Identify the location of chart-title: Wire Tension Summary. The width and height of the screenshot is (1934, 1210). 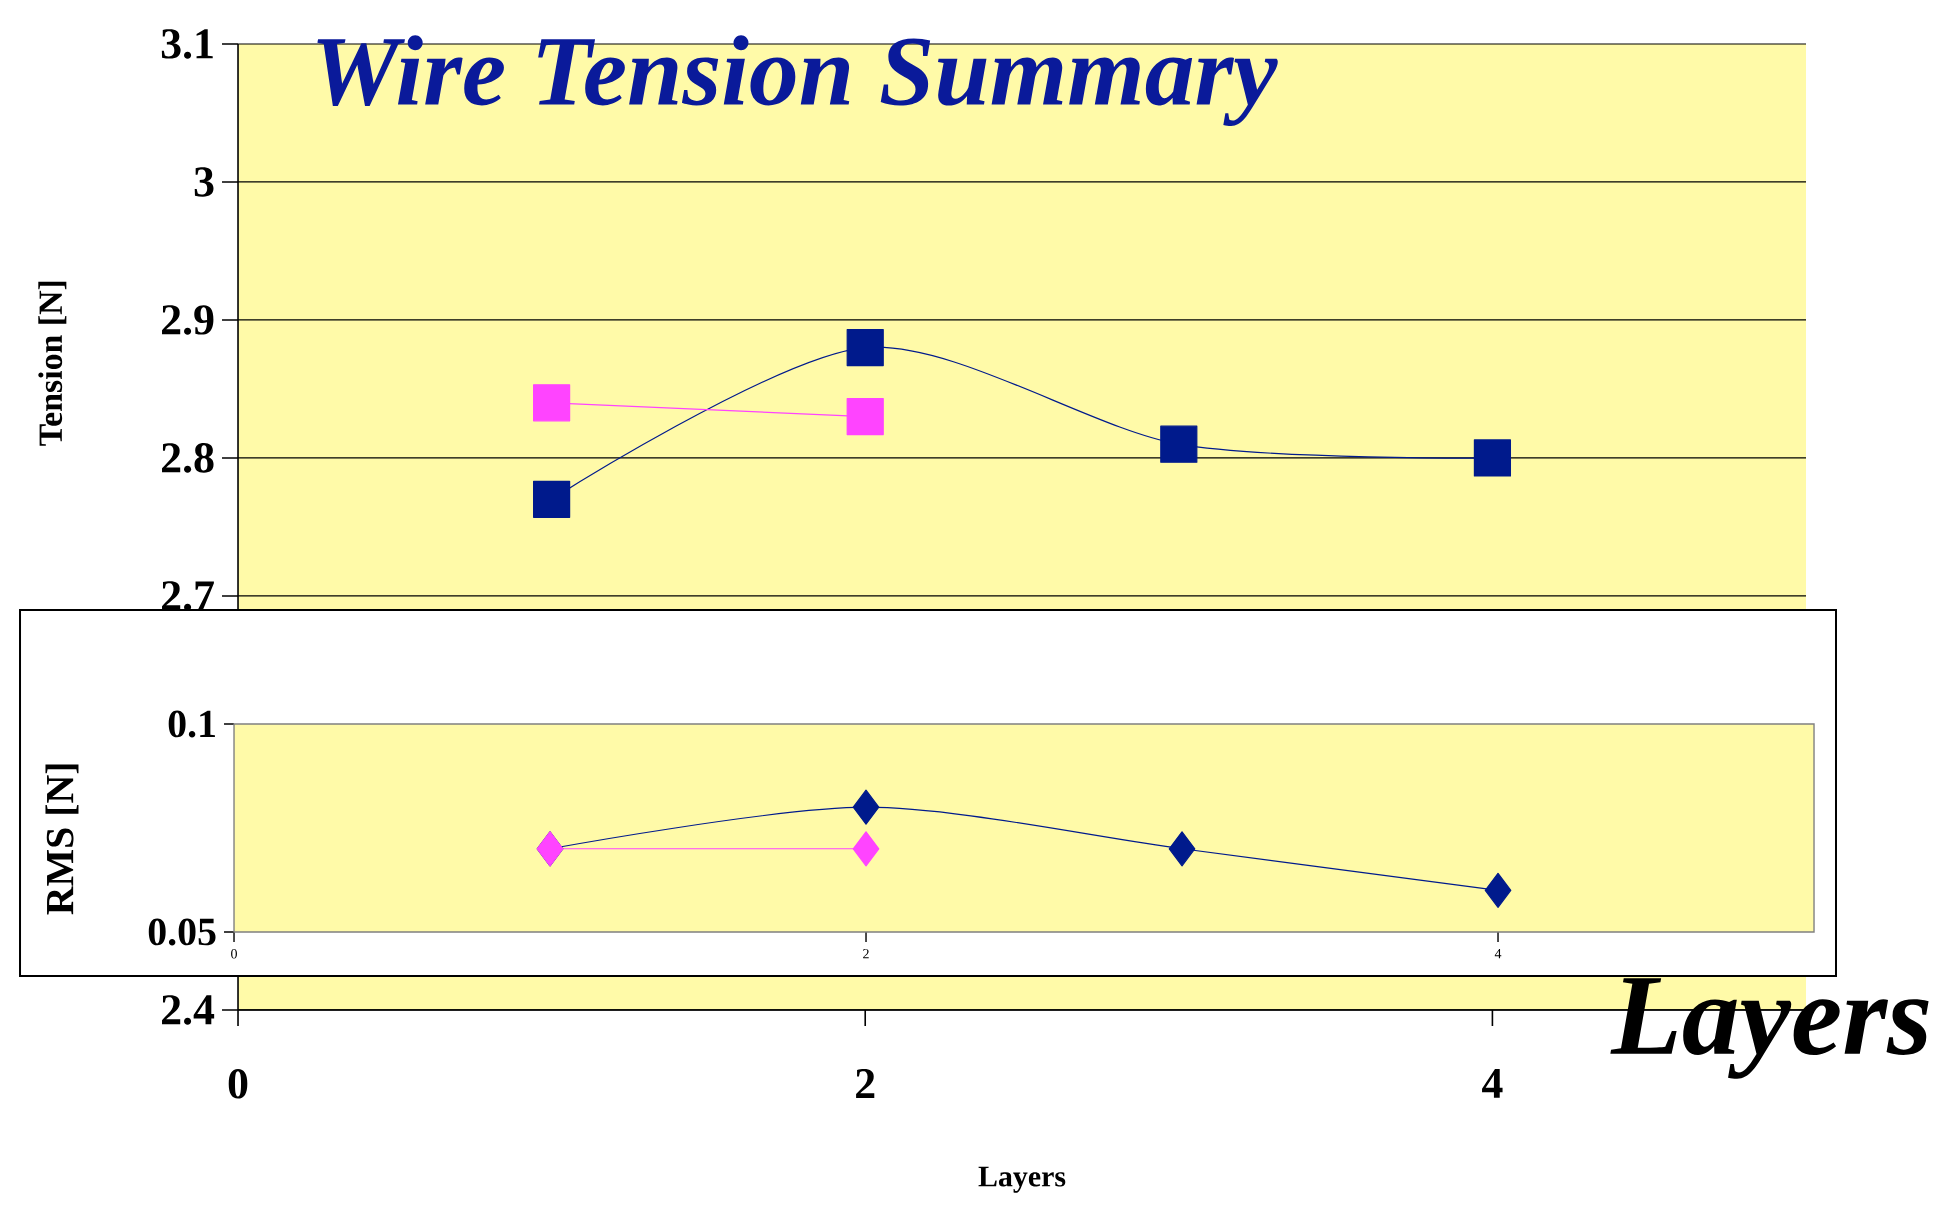
(797, 80).